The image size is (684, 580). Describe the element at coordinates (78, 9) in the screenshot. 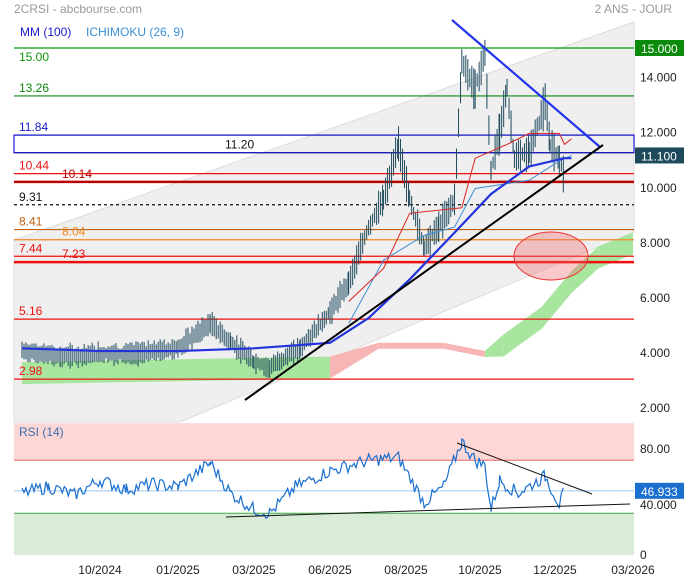

I see `chart-title: 2CRSI - abcbourse.com` at that location.